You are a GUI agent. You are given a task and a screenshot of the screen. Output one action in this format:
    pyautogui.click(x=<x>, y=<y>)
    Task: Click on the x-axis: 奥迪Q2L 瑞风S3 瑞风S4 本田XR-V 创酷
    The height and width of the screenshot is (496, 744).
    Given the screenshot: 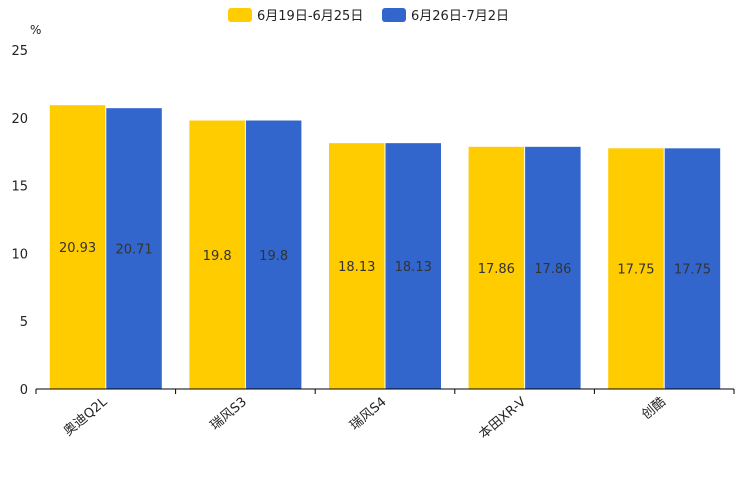 What is the action you would take?
    pyautogui.click(x=385, y=415)
    